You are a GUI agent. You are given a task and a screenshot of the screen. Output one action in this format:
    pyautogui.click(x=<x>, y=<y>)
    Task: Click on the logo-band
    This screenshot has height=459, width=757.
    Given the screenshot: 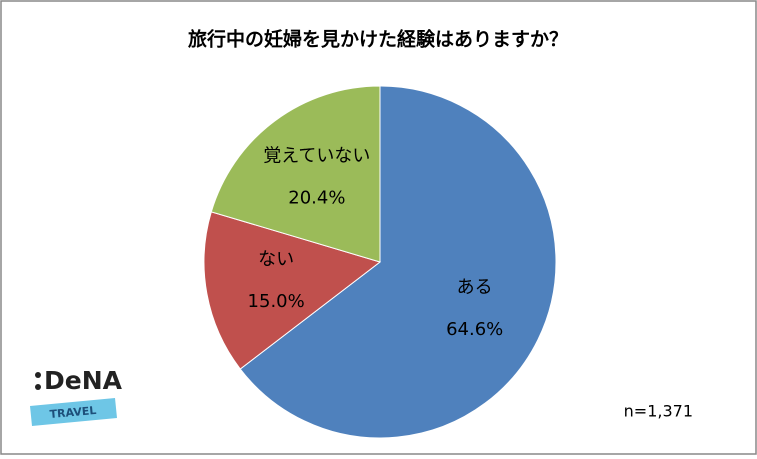 What is the action you would take?
    pyautogui.click(x=73, y=412)
    